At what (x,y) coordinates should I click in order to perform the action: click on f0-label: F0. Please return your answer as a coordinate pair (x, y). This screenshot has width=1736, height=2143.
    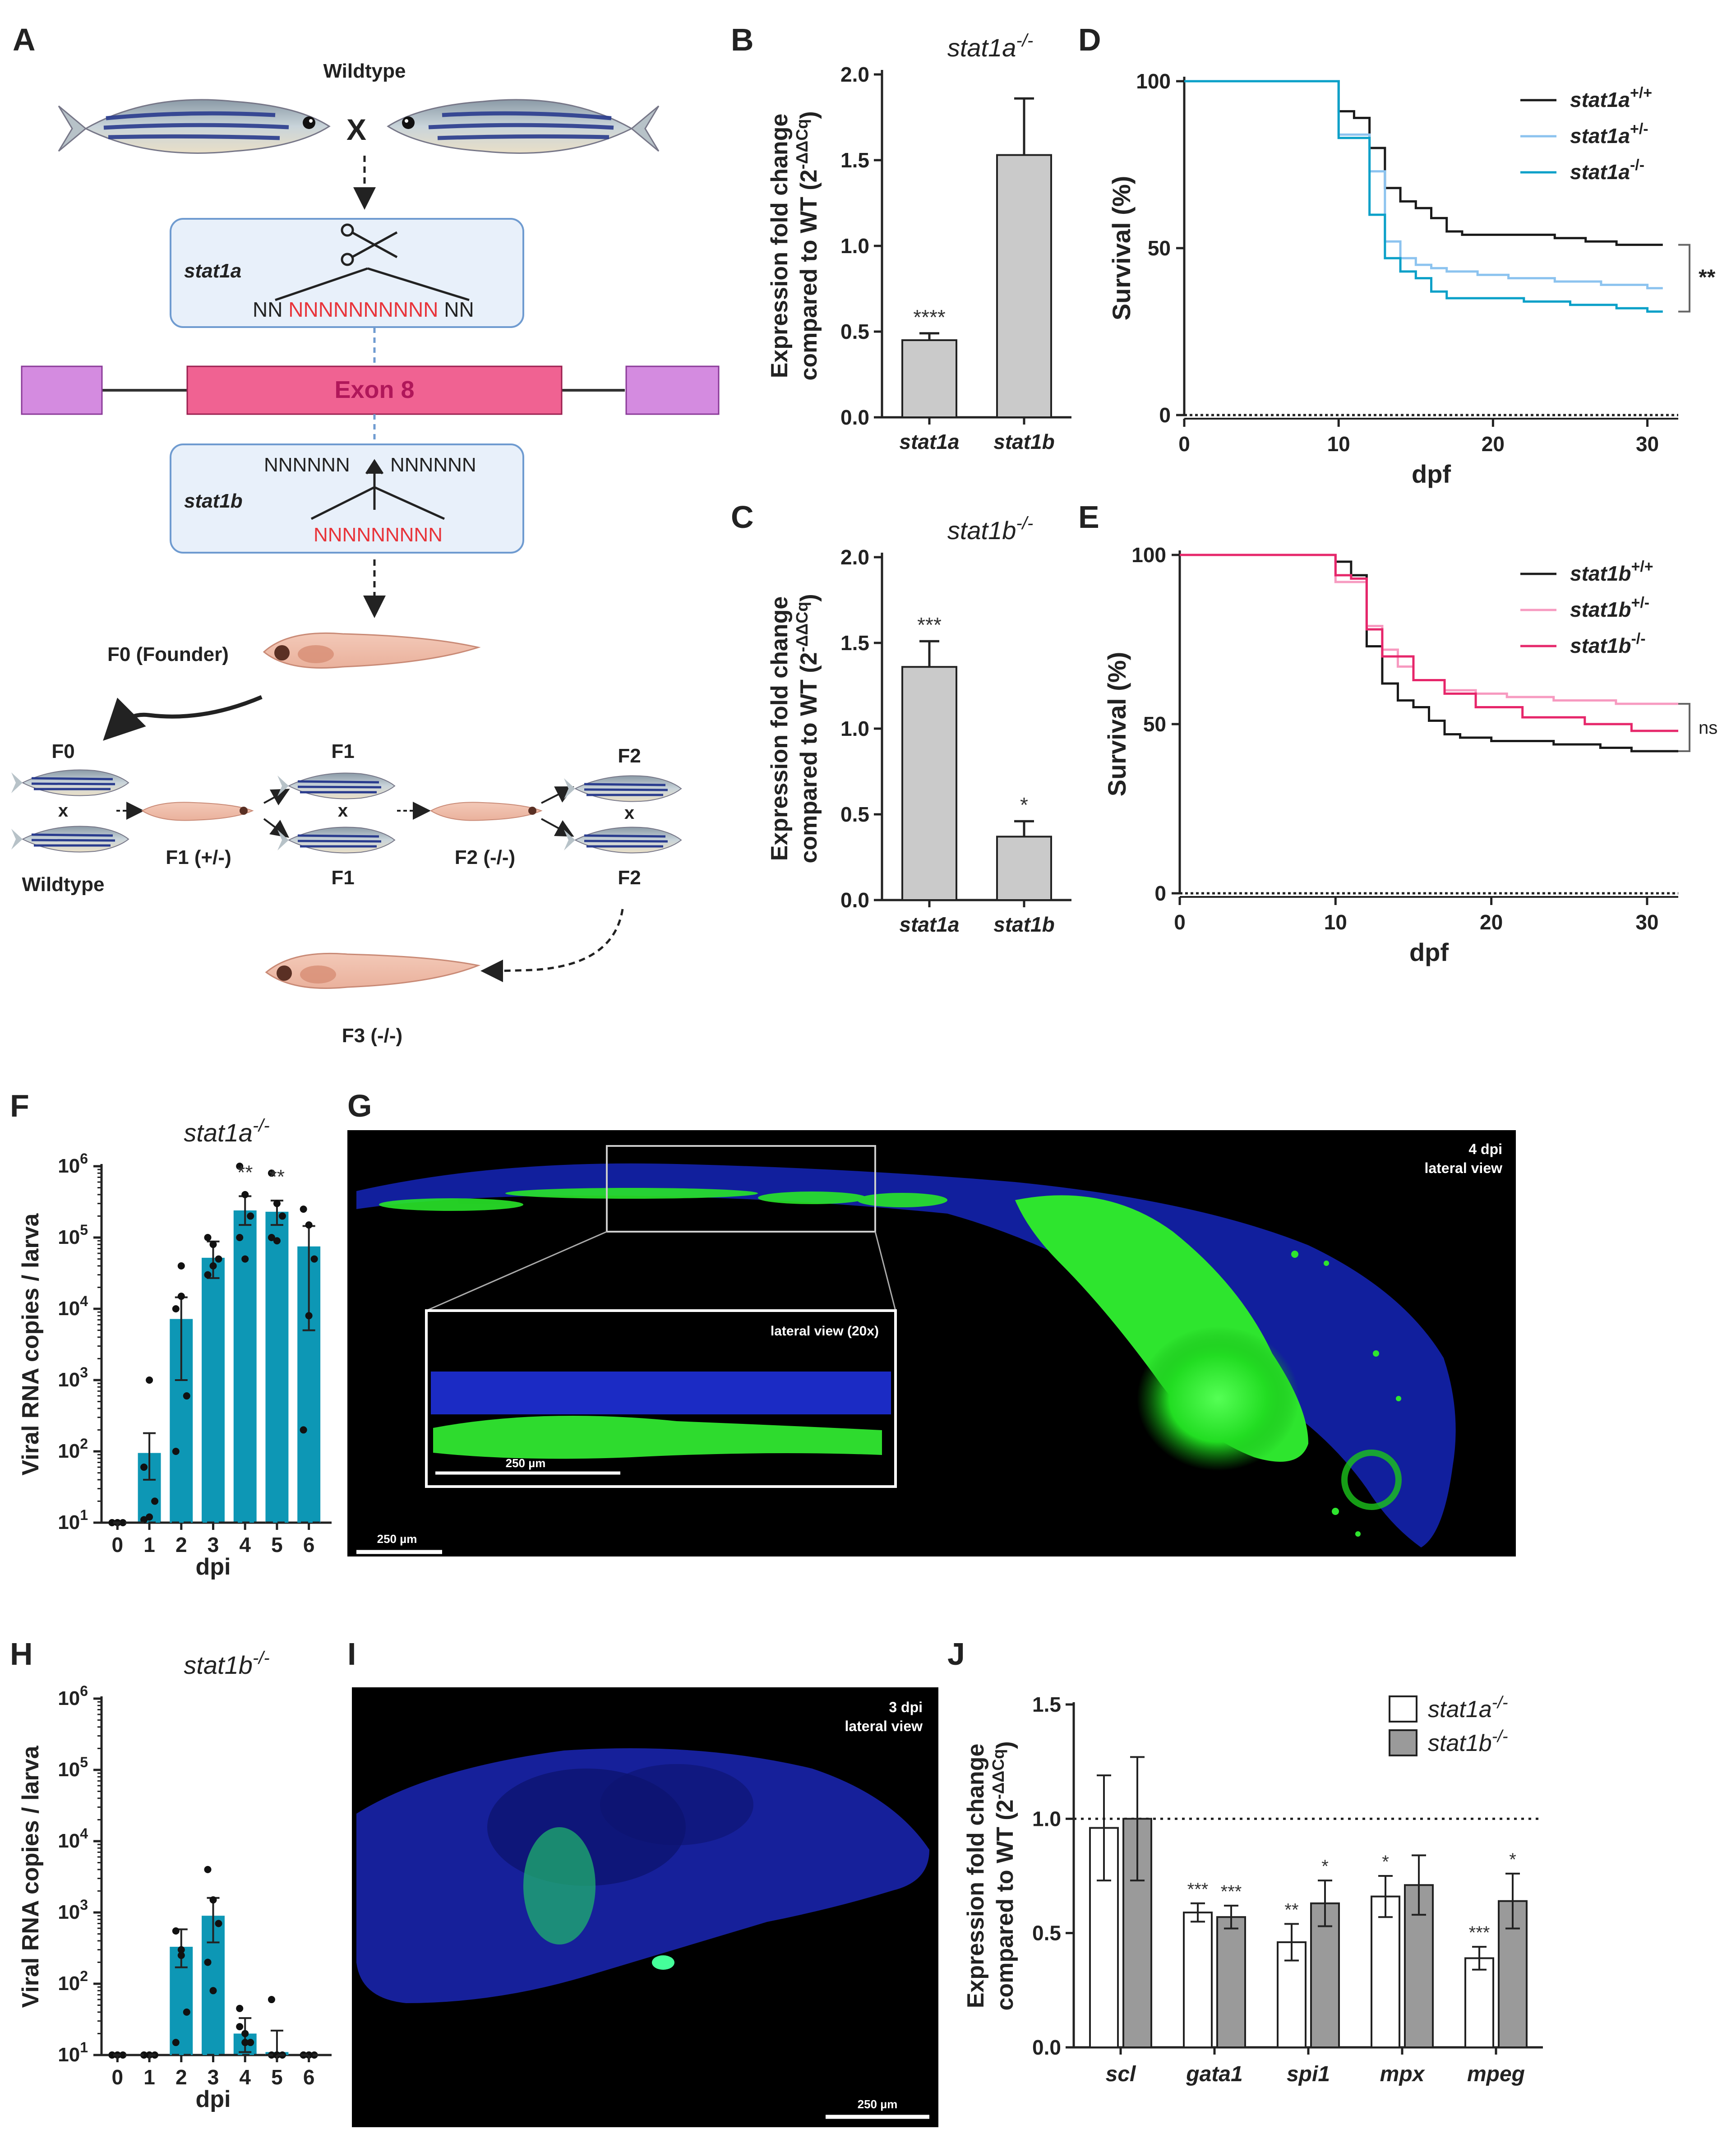
    Looking at the image, I should click on (62, 751).